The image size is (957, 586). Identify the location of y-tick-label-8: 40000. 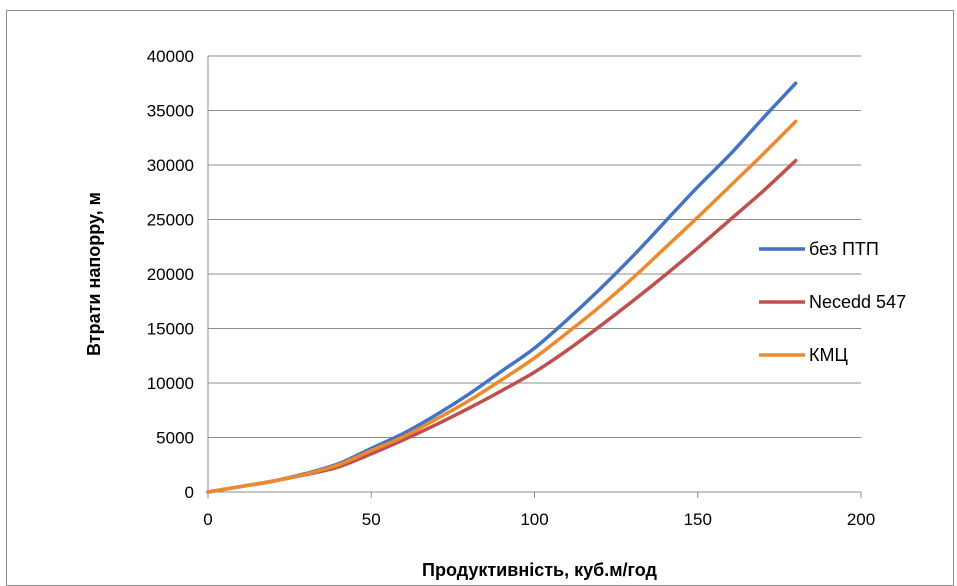
(170, 56).